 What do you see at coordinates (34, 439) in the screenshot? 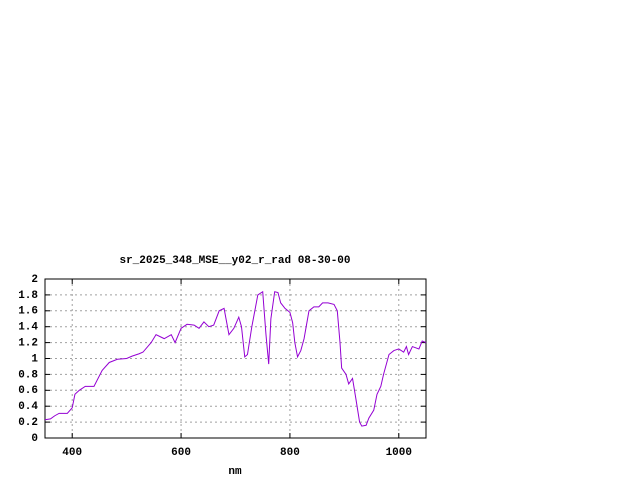
I see `y-tick-label: 0` at bounding box center [34, 439].